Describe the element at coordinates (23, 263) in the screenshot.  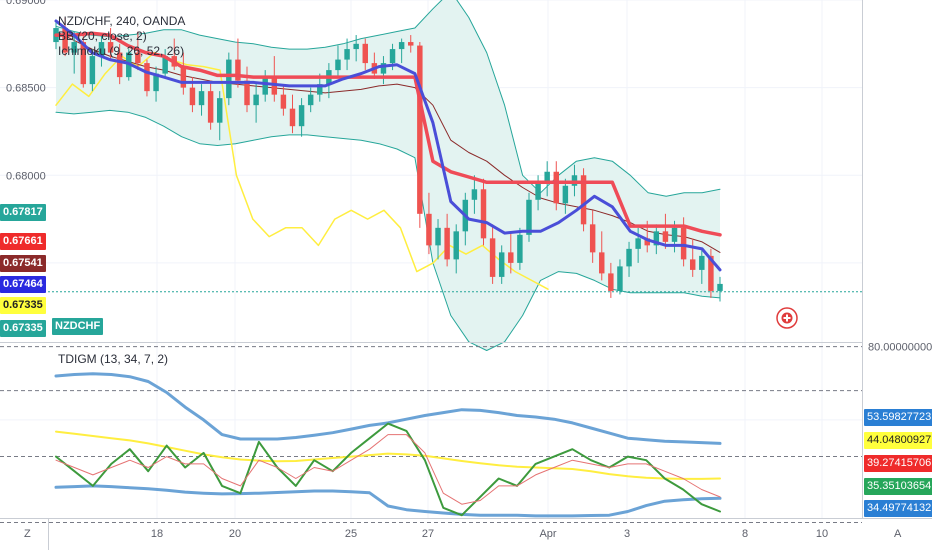
I see `price-tag-2: 0.67541` at that location.